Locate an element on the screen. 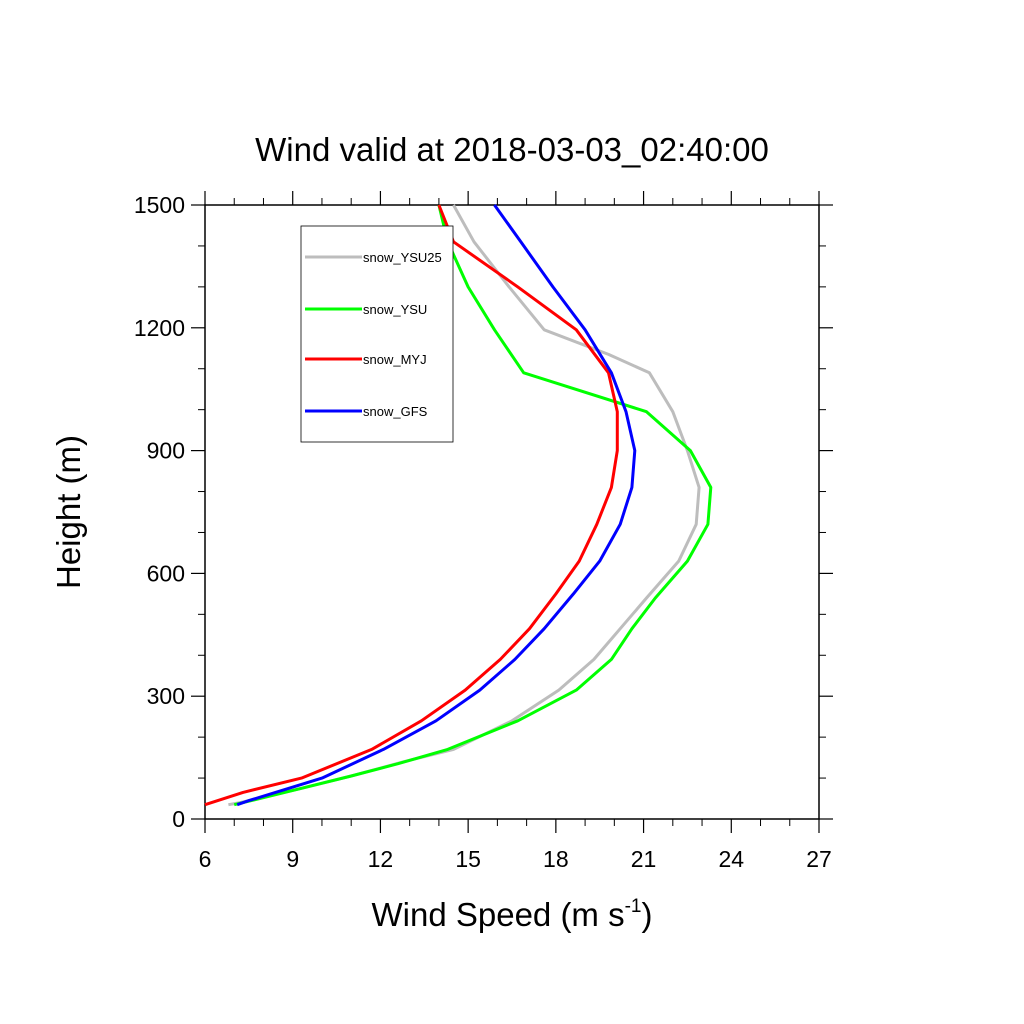 The width and height of the screenshot is (1024, 1024). x-axis-label: Wind Speed (m s-1) is located at coordinates (512, 914).